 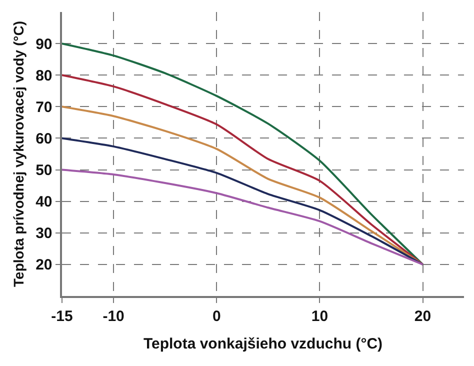 I want to click on y-tick-label: 60, so click(x=44, y=139).